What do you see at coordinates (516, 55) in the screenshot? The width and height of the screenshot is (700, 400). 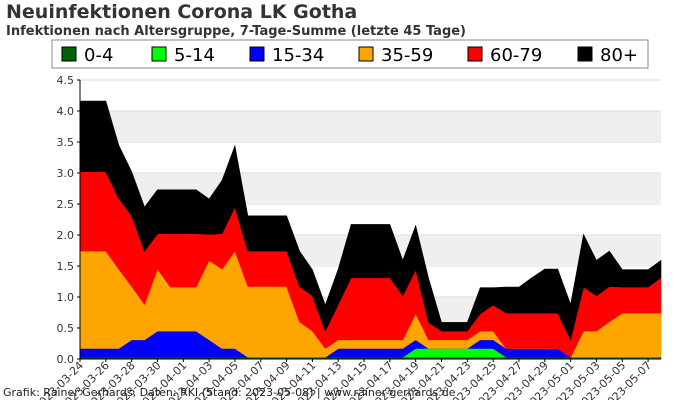 I see `legend-label-60-79: 60-79` at bounding box center [516, 55].